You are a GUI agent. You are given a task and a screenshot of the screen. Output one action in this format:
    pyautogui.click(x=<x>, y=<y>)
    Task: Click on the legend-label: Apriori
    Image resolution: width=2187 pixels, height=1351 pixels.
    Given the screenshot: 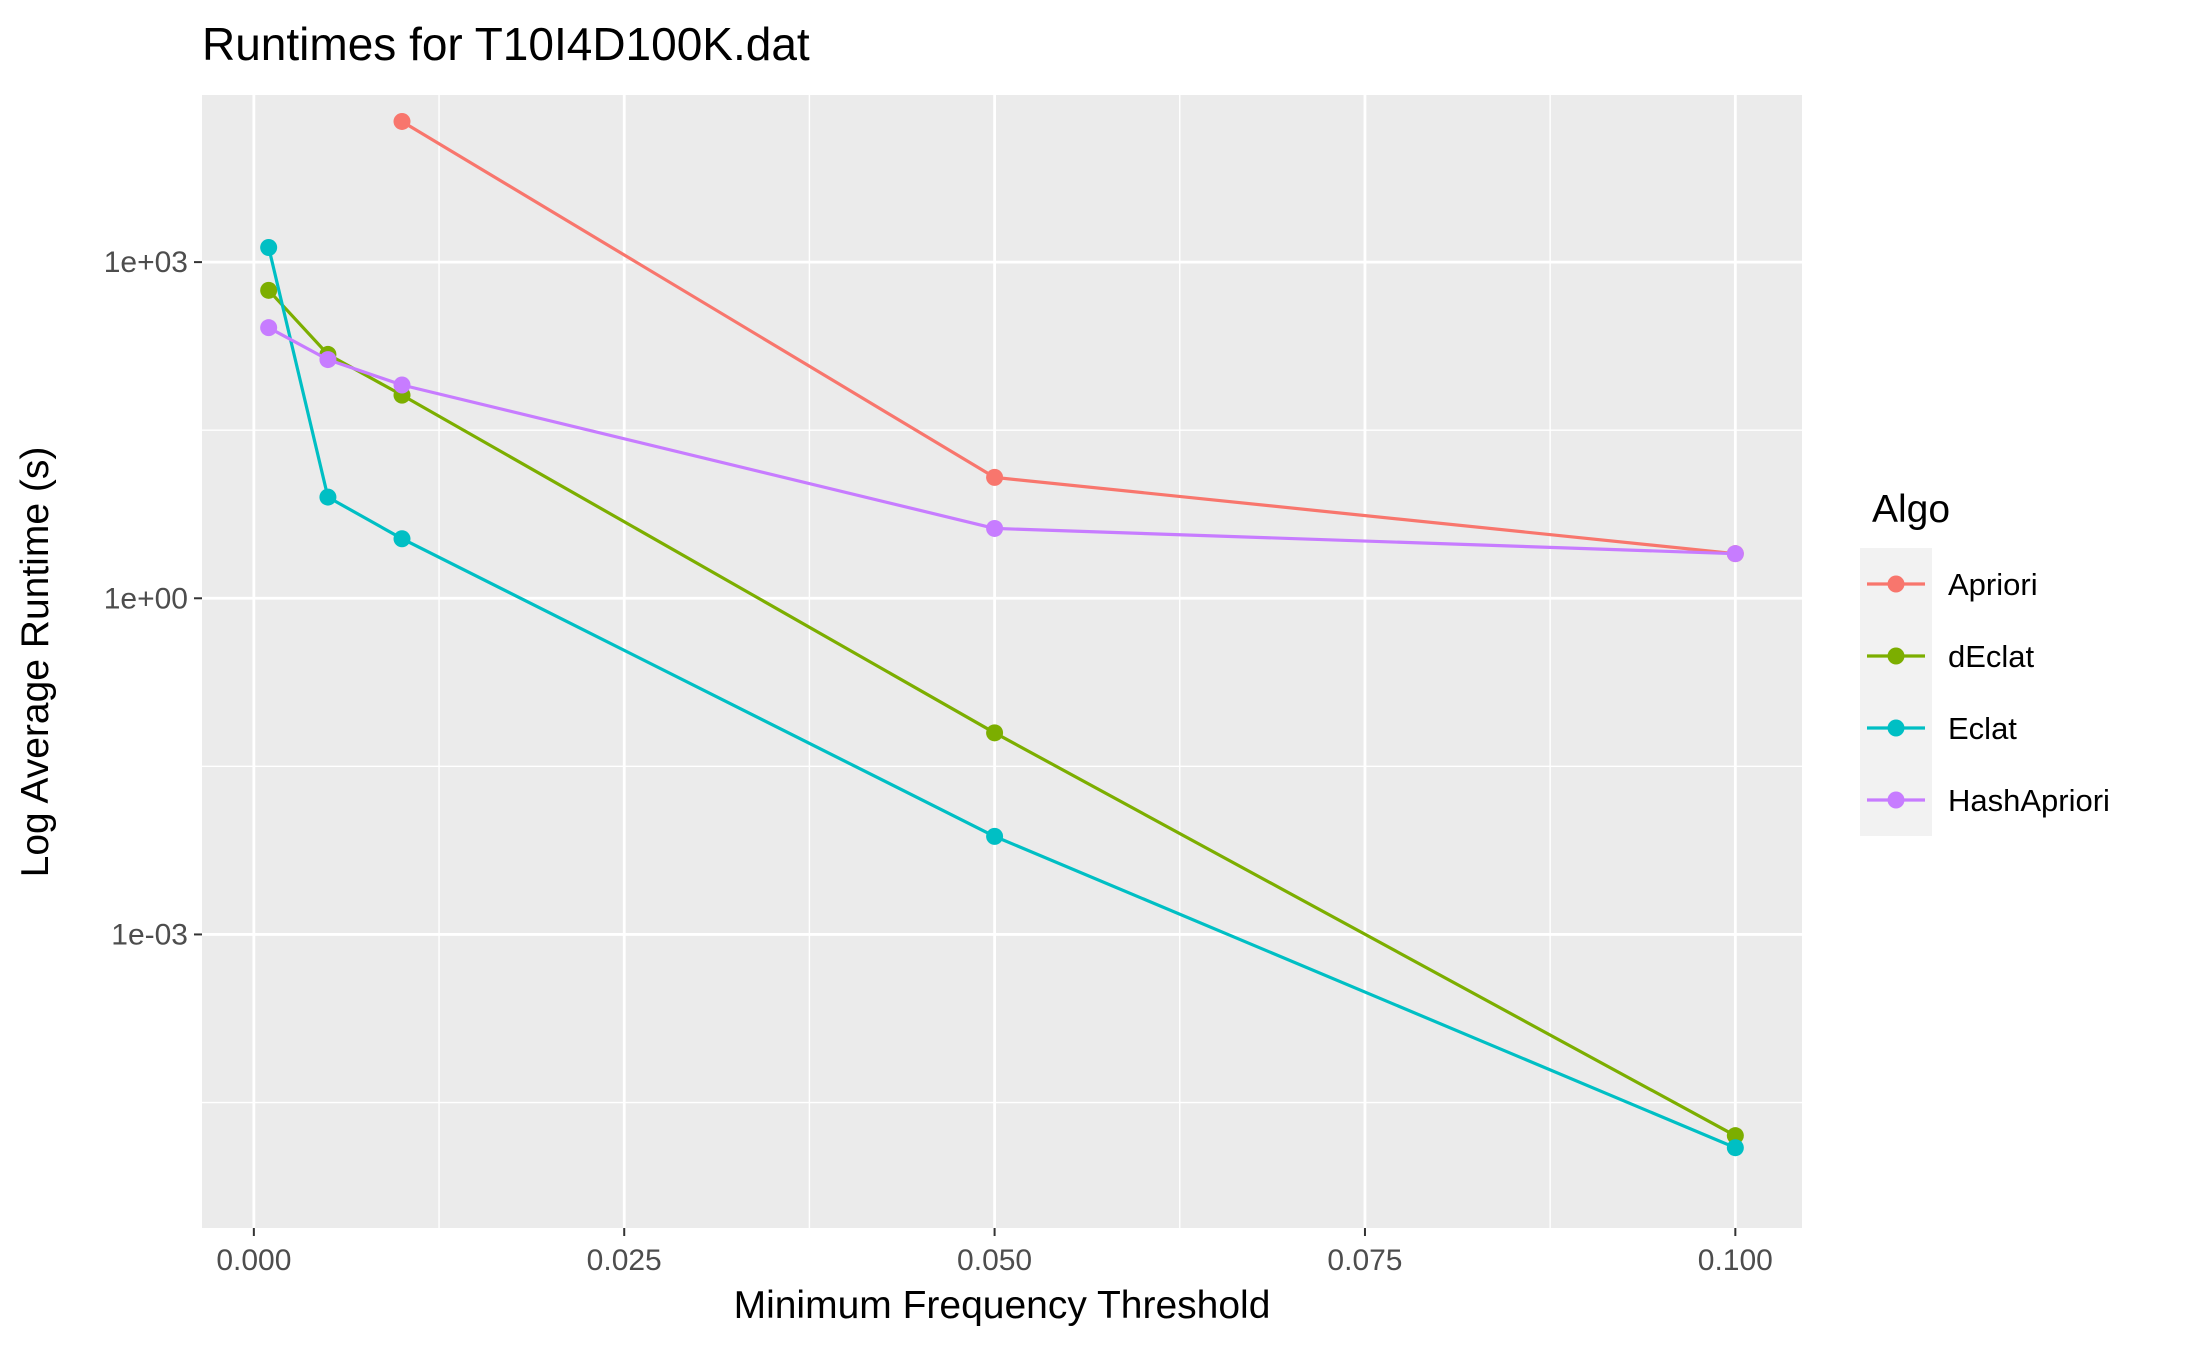 What is the action you would take?
    pyautogui.click(x=1993, y=584)
    